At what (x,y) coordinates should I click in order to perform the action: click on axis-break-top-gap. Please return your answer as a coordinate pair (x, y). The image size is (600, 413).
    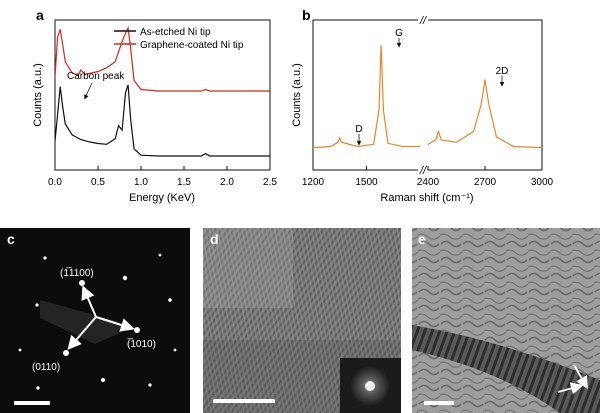
    Looking at the image, I should click on (423, 20).